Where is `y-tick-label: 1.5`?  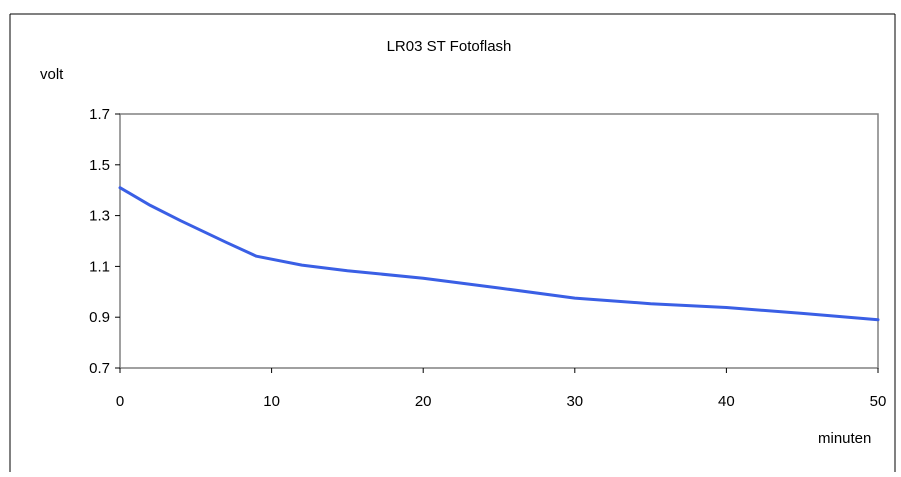
y-tick-label: 1.5 is located at coordinates (99, 165).